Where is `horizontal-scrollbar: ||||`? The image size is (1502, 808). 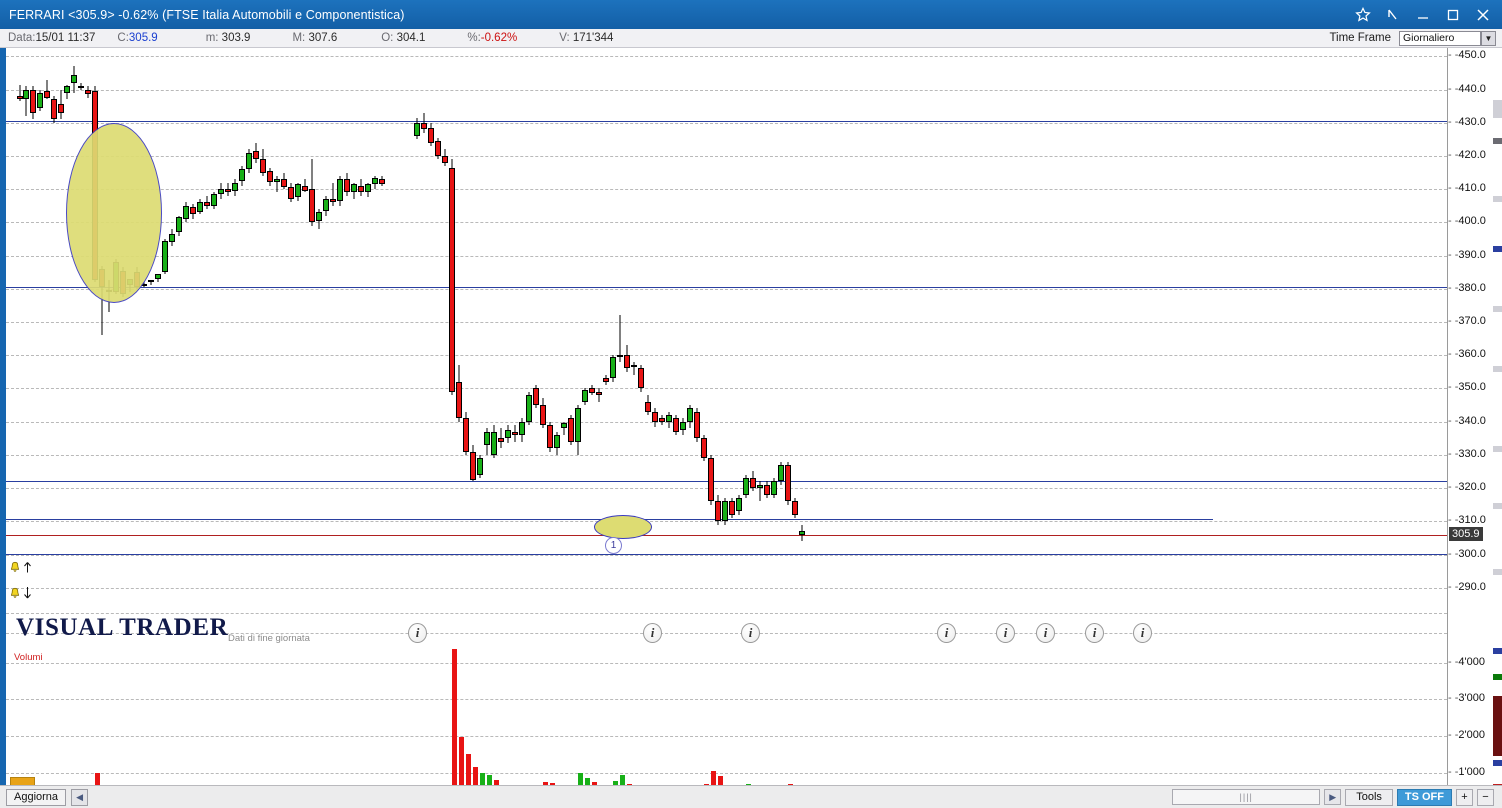
horizontal-scrollbar: |||| is located at coordinates (1246, 797).